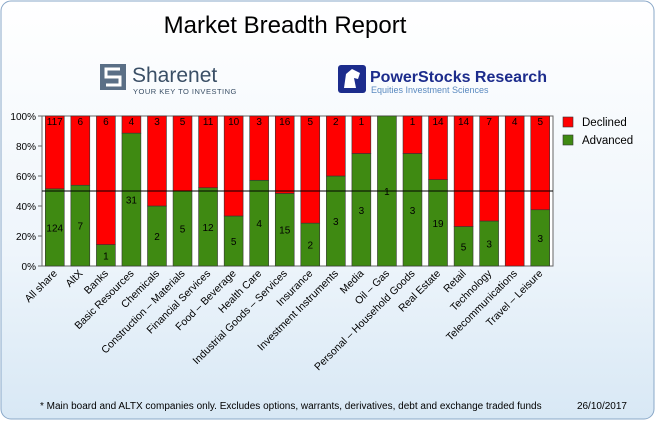 This screenshot has height=425, width=655. Describe the element at coordinates (208, 122) in the screenshot. I see `data-label: 11` at that location.